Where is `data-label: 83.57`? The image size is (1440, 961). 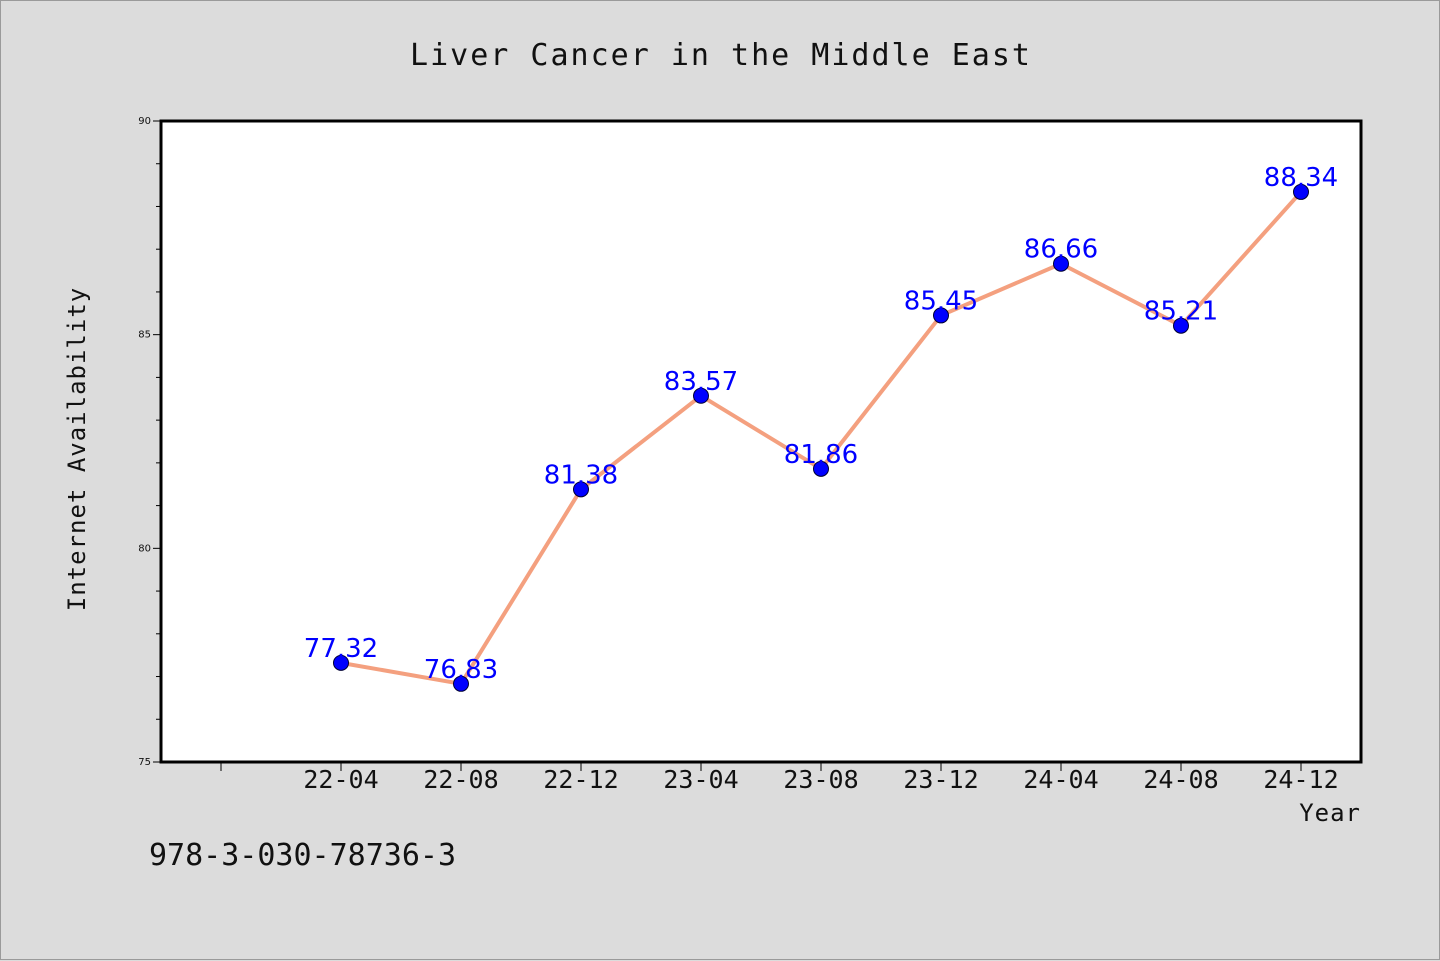
data-label: 83.57 is located at coordinates (701, 382).